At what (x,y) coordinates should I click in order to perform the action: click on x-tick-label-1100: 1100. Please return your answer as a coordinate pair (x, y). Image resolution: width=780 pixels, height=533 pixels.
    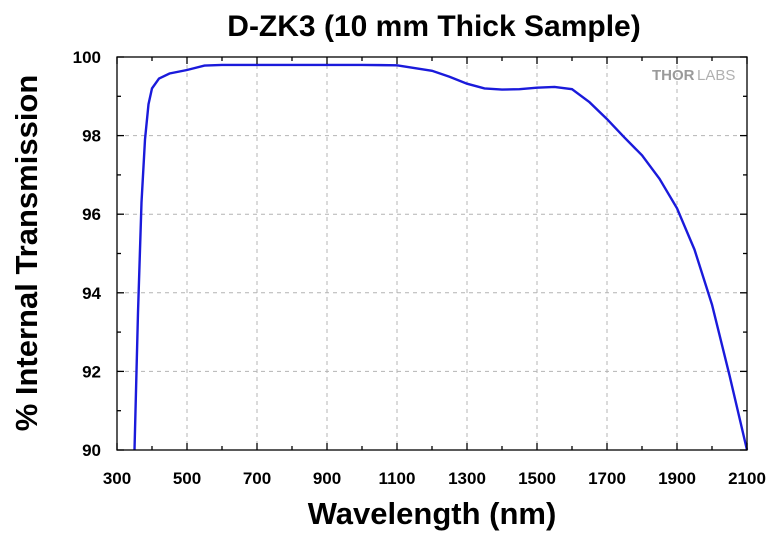
    Looking at the image, I should click on (397, 478).